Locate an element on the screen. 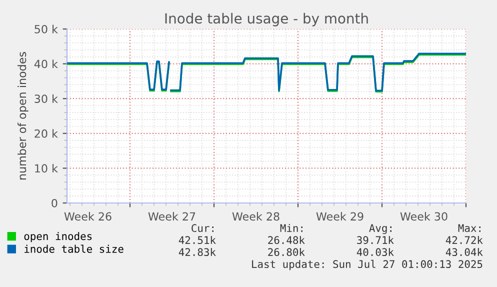 The height and width of the screenshot is (287, 497). x-tick-label: Week 29 is located at coordinates (340, 216).